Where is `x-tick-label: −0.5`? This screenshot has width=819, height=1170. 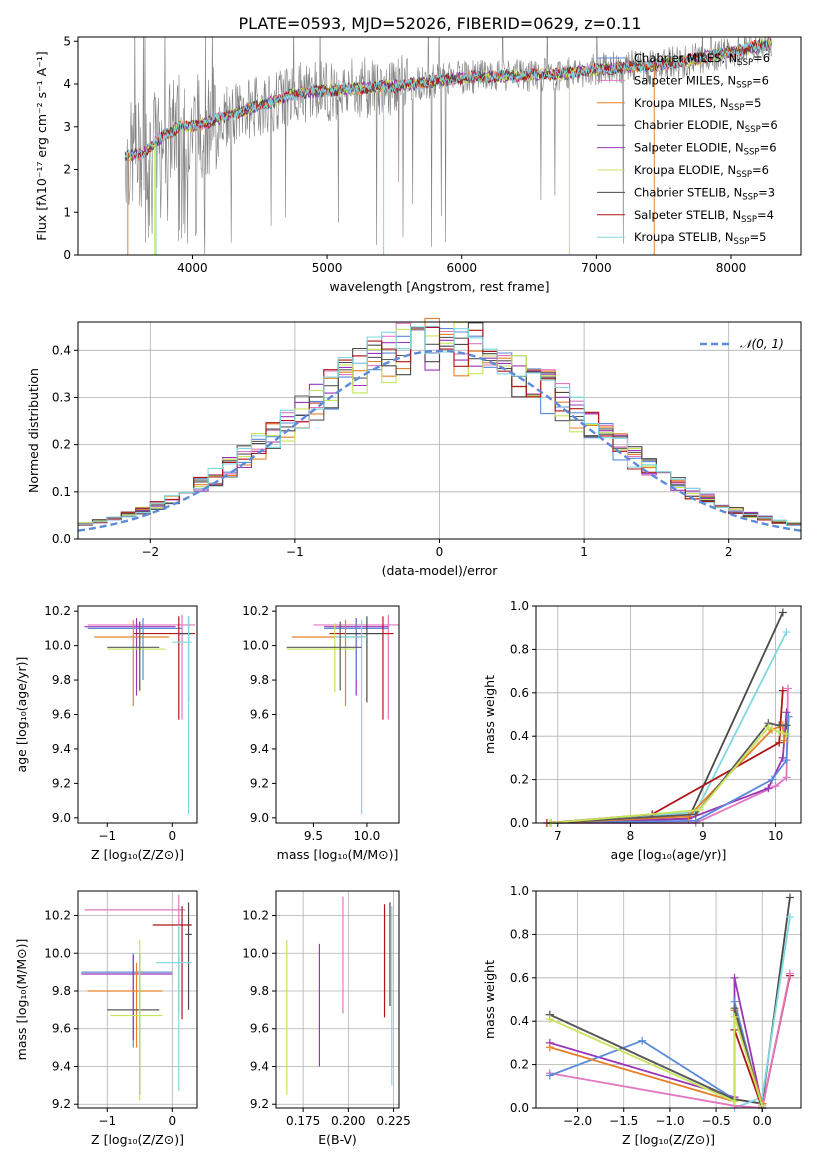
x-tick-label: −0.5 is located at coordinates (715, 1121).